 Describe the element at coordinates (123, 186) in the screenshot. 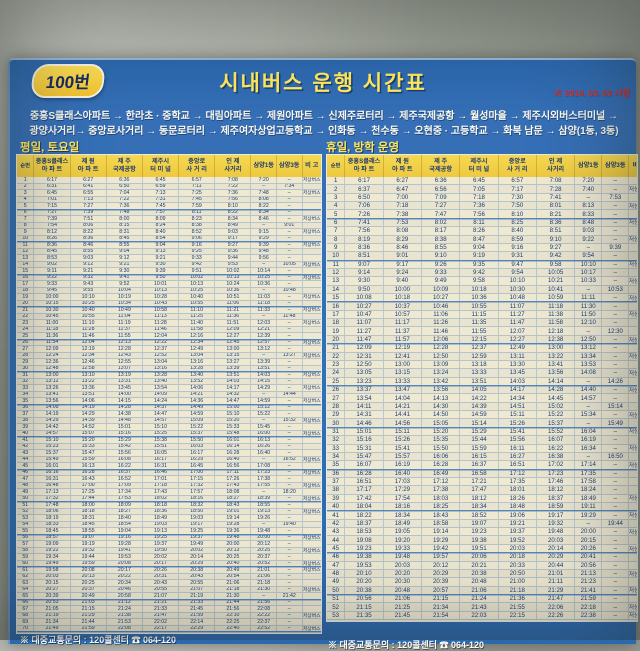

I see `time-cell: 6:50` at that location.